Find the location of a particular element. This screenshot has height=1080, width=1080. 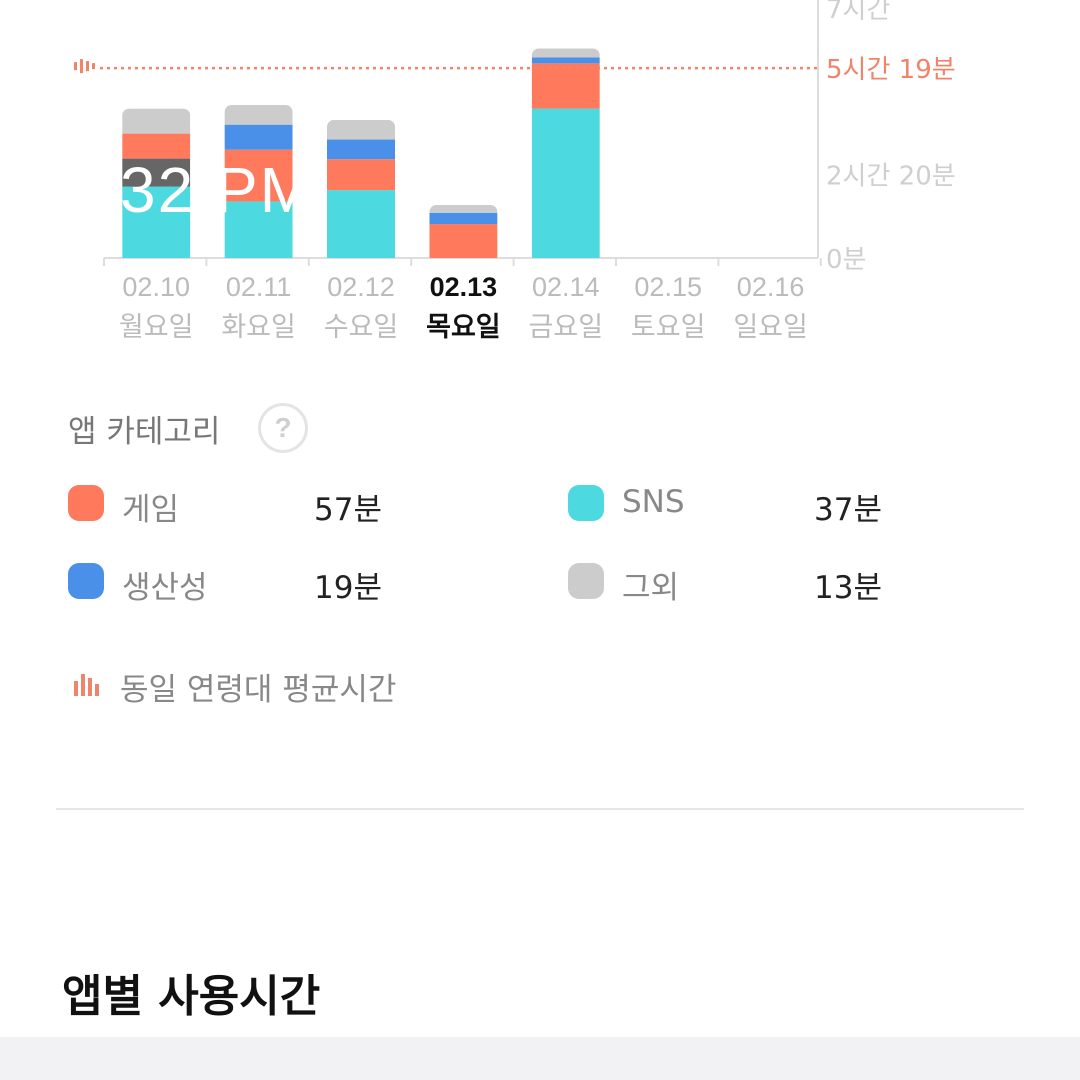

app-category-title: 앱 카테고리 is located at coordinates (144, 432).